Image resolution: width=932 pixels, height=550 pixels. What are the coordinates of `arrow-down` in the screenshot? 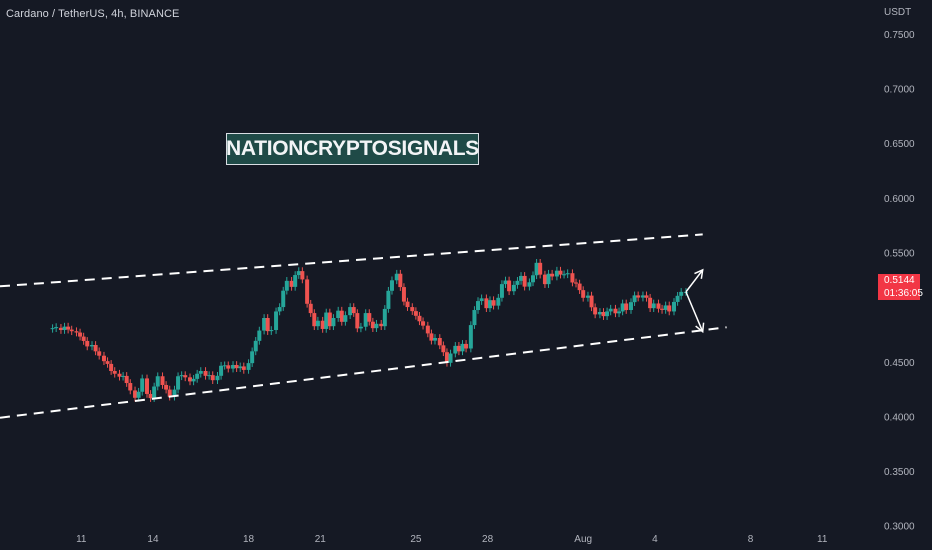 It's located at (694, 311).